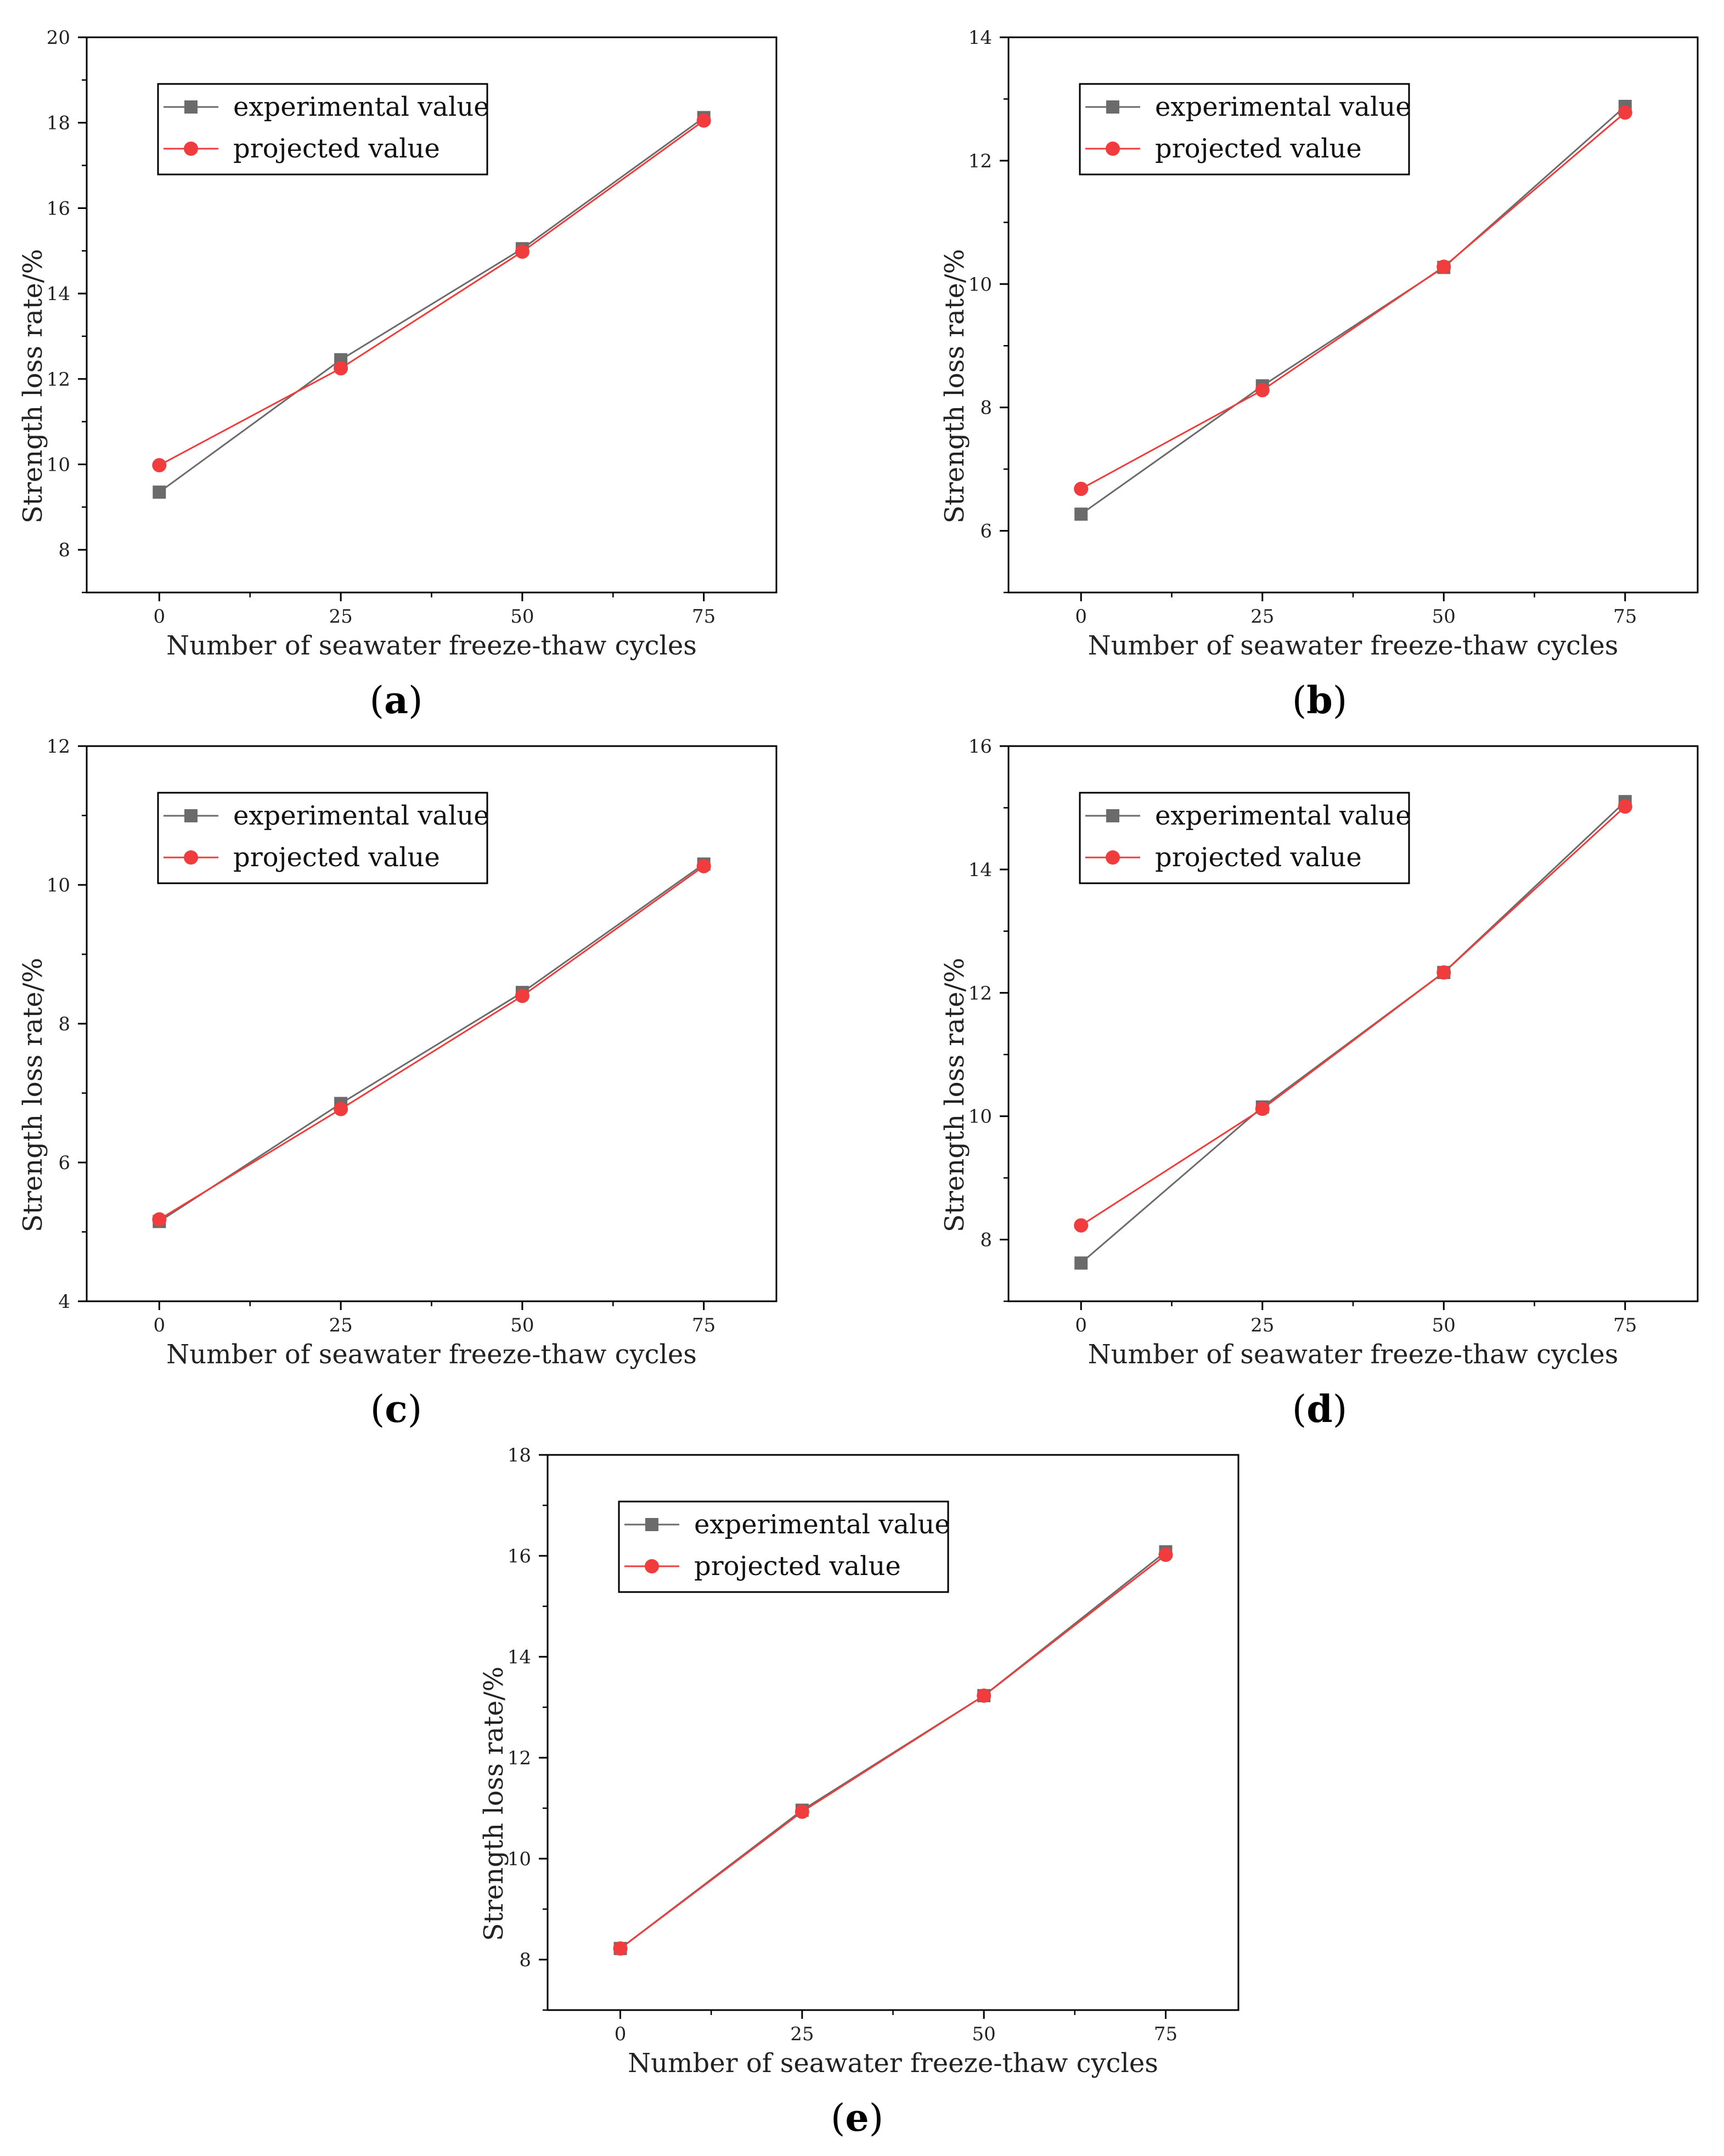 This screenshot has height=2156, width=1724. Describe the element at coordinates (58, 38) in the screenshot. I see `y-tick-label: 20` at that location.